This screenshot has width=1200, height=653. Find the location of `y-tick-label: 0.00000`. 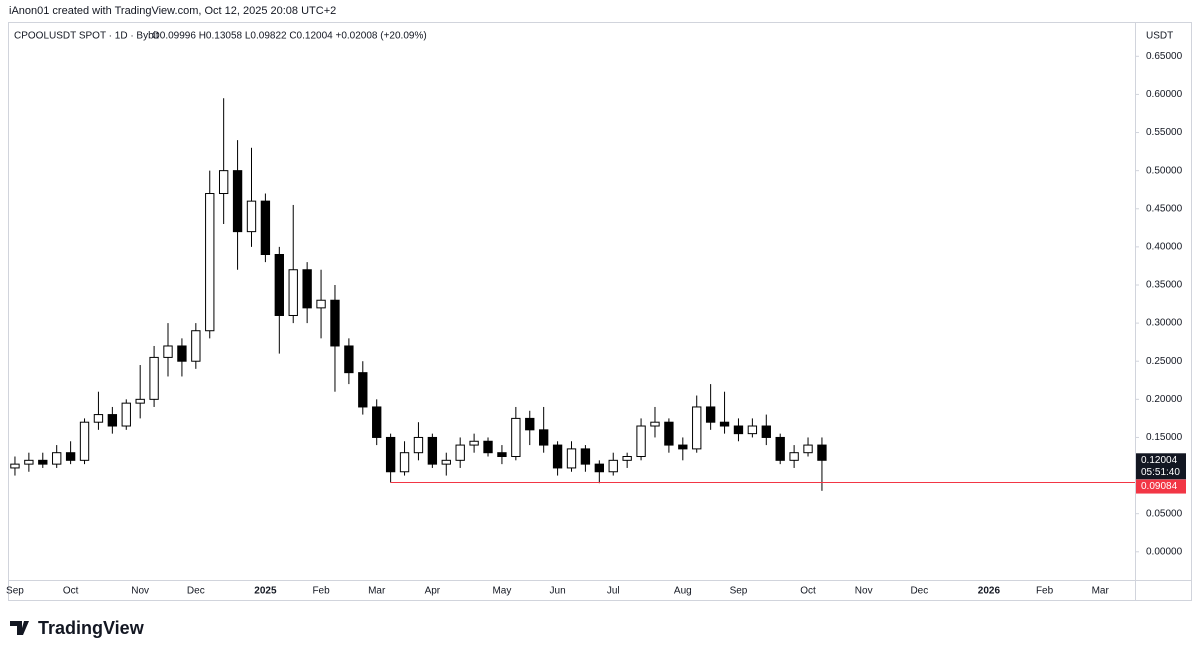

y-tick-label: 0.00000 is located at coordinates (1164, 551).